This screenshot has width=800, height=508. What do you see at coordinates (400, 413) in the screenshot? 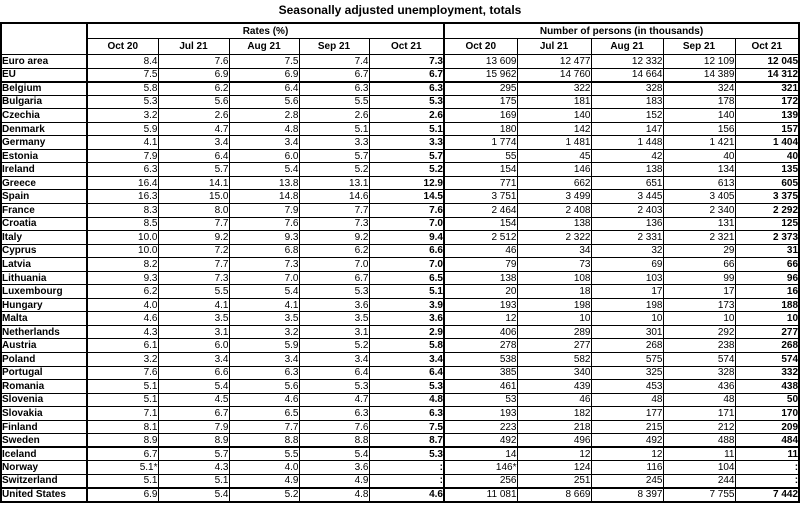
I see `table-row: Slovakia 7.1 6.7 6.5 6.3 6.3 193 182 177 171 170` at bounding box center [400, 413].